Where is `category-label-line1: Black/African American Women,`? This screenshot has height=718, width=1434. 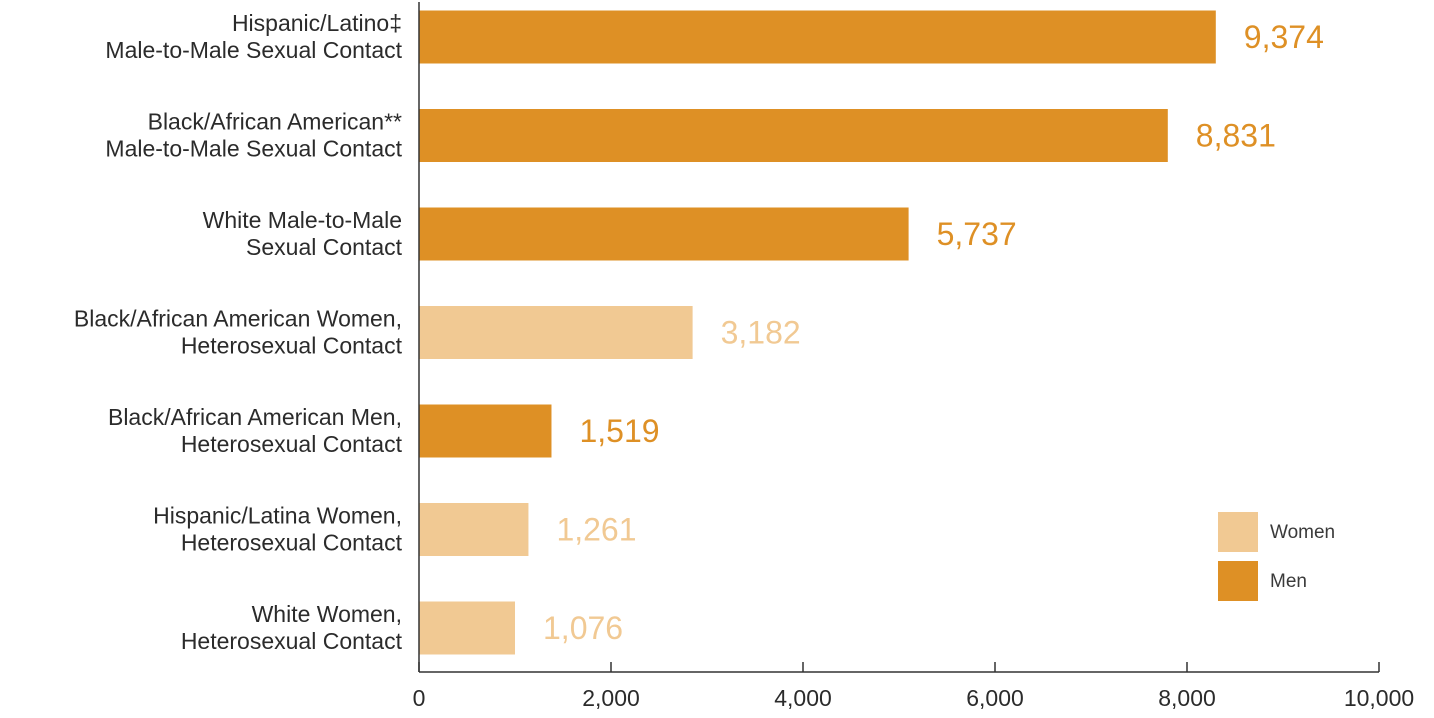 category-label-line1: Black/African American Women, is located at coordinates (238, 319).